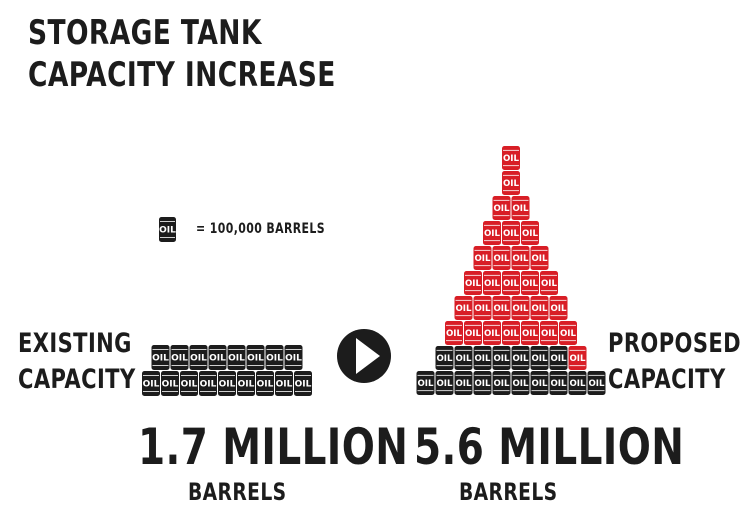 The image size is (756, 513). What do you see at coordinates (273, 447) in the screenshot?
I see `existing-amount: 1.7 MILLION` at bounding box center [273, 447].